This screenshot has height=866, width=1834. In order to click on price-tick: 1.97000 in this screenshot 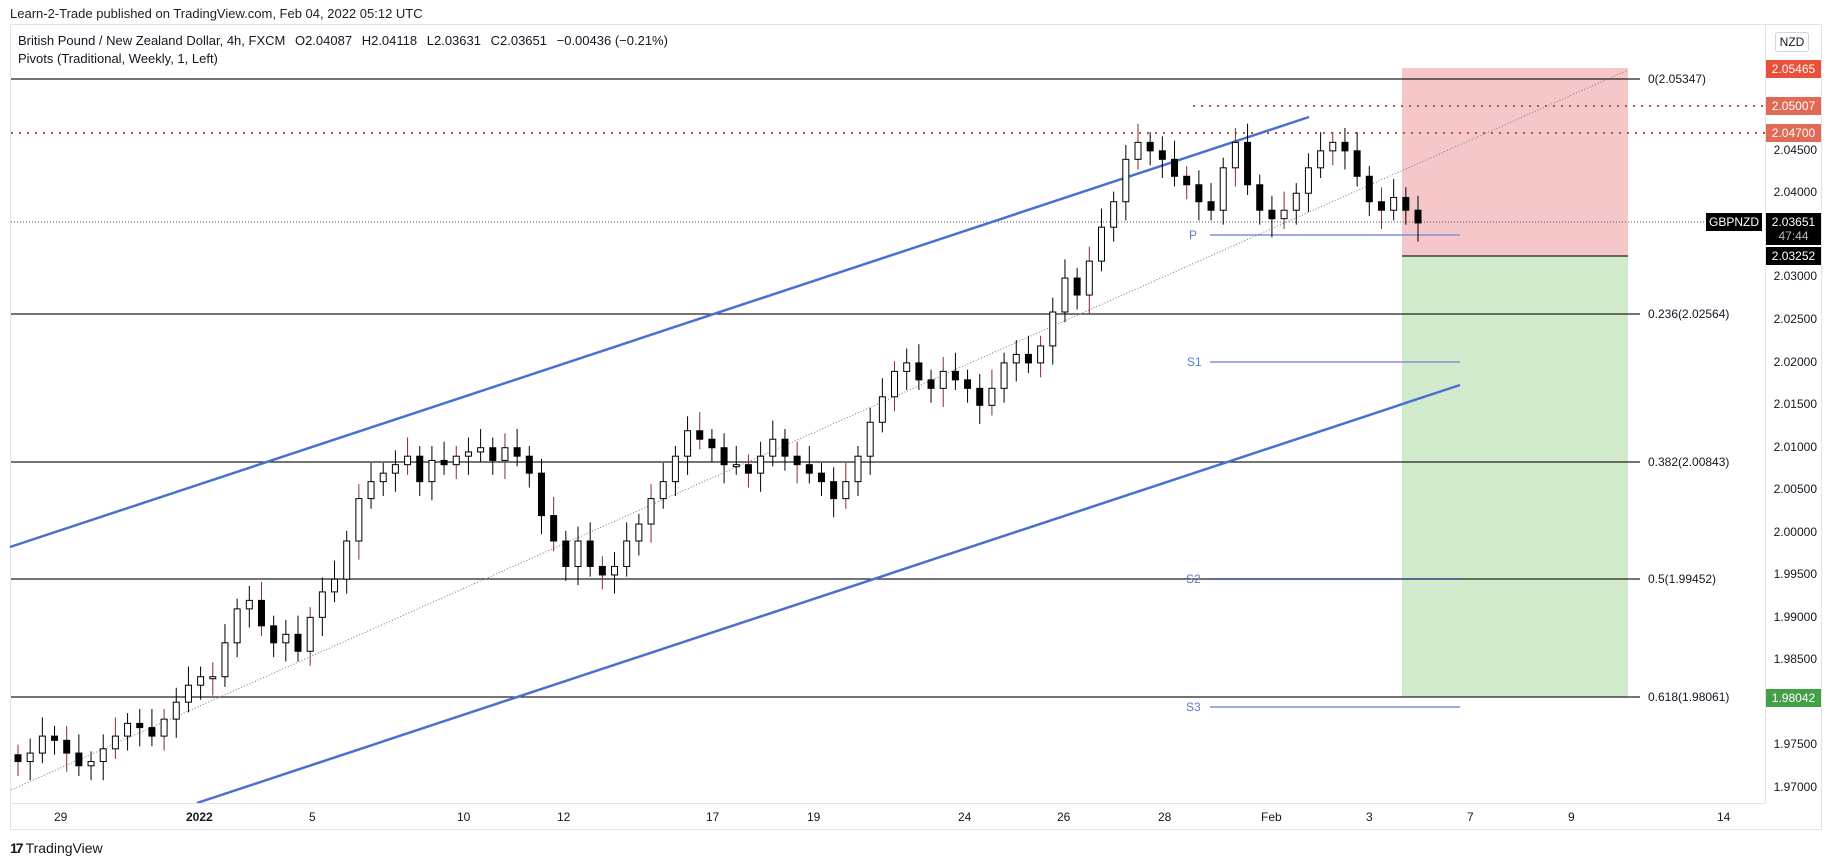, I will do `click(1795, 787)`.